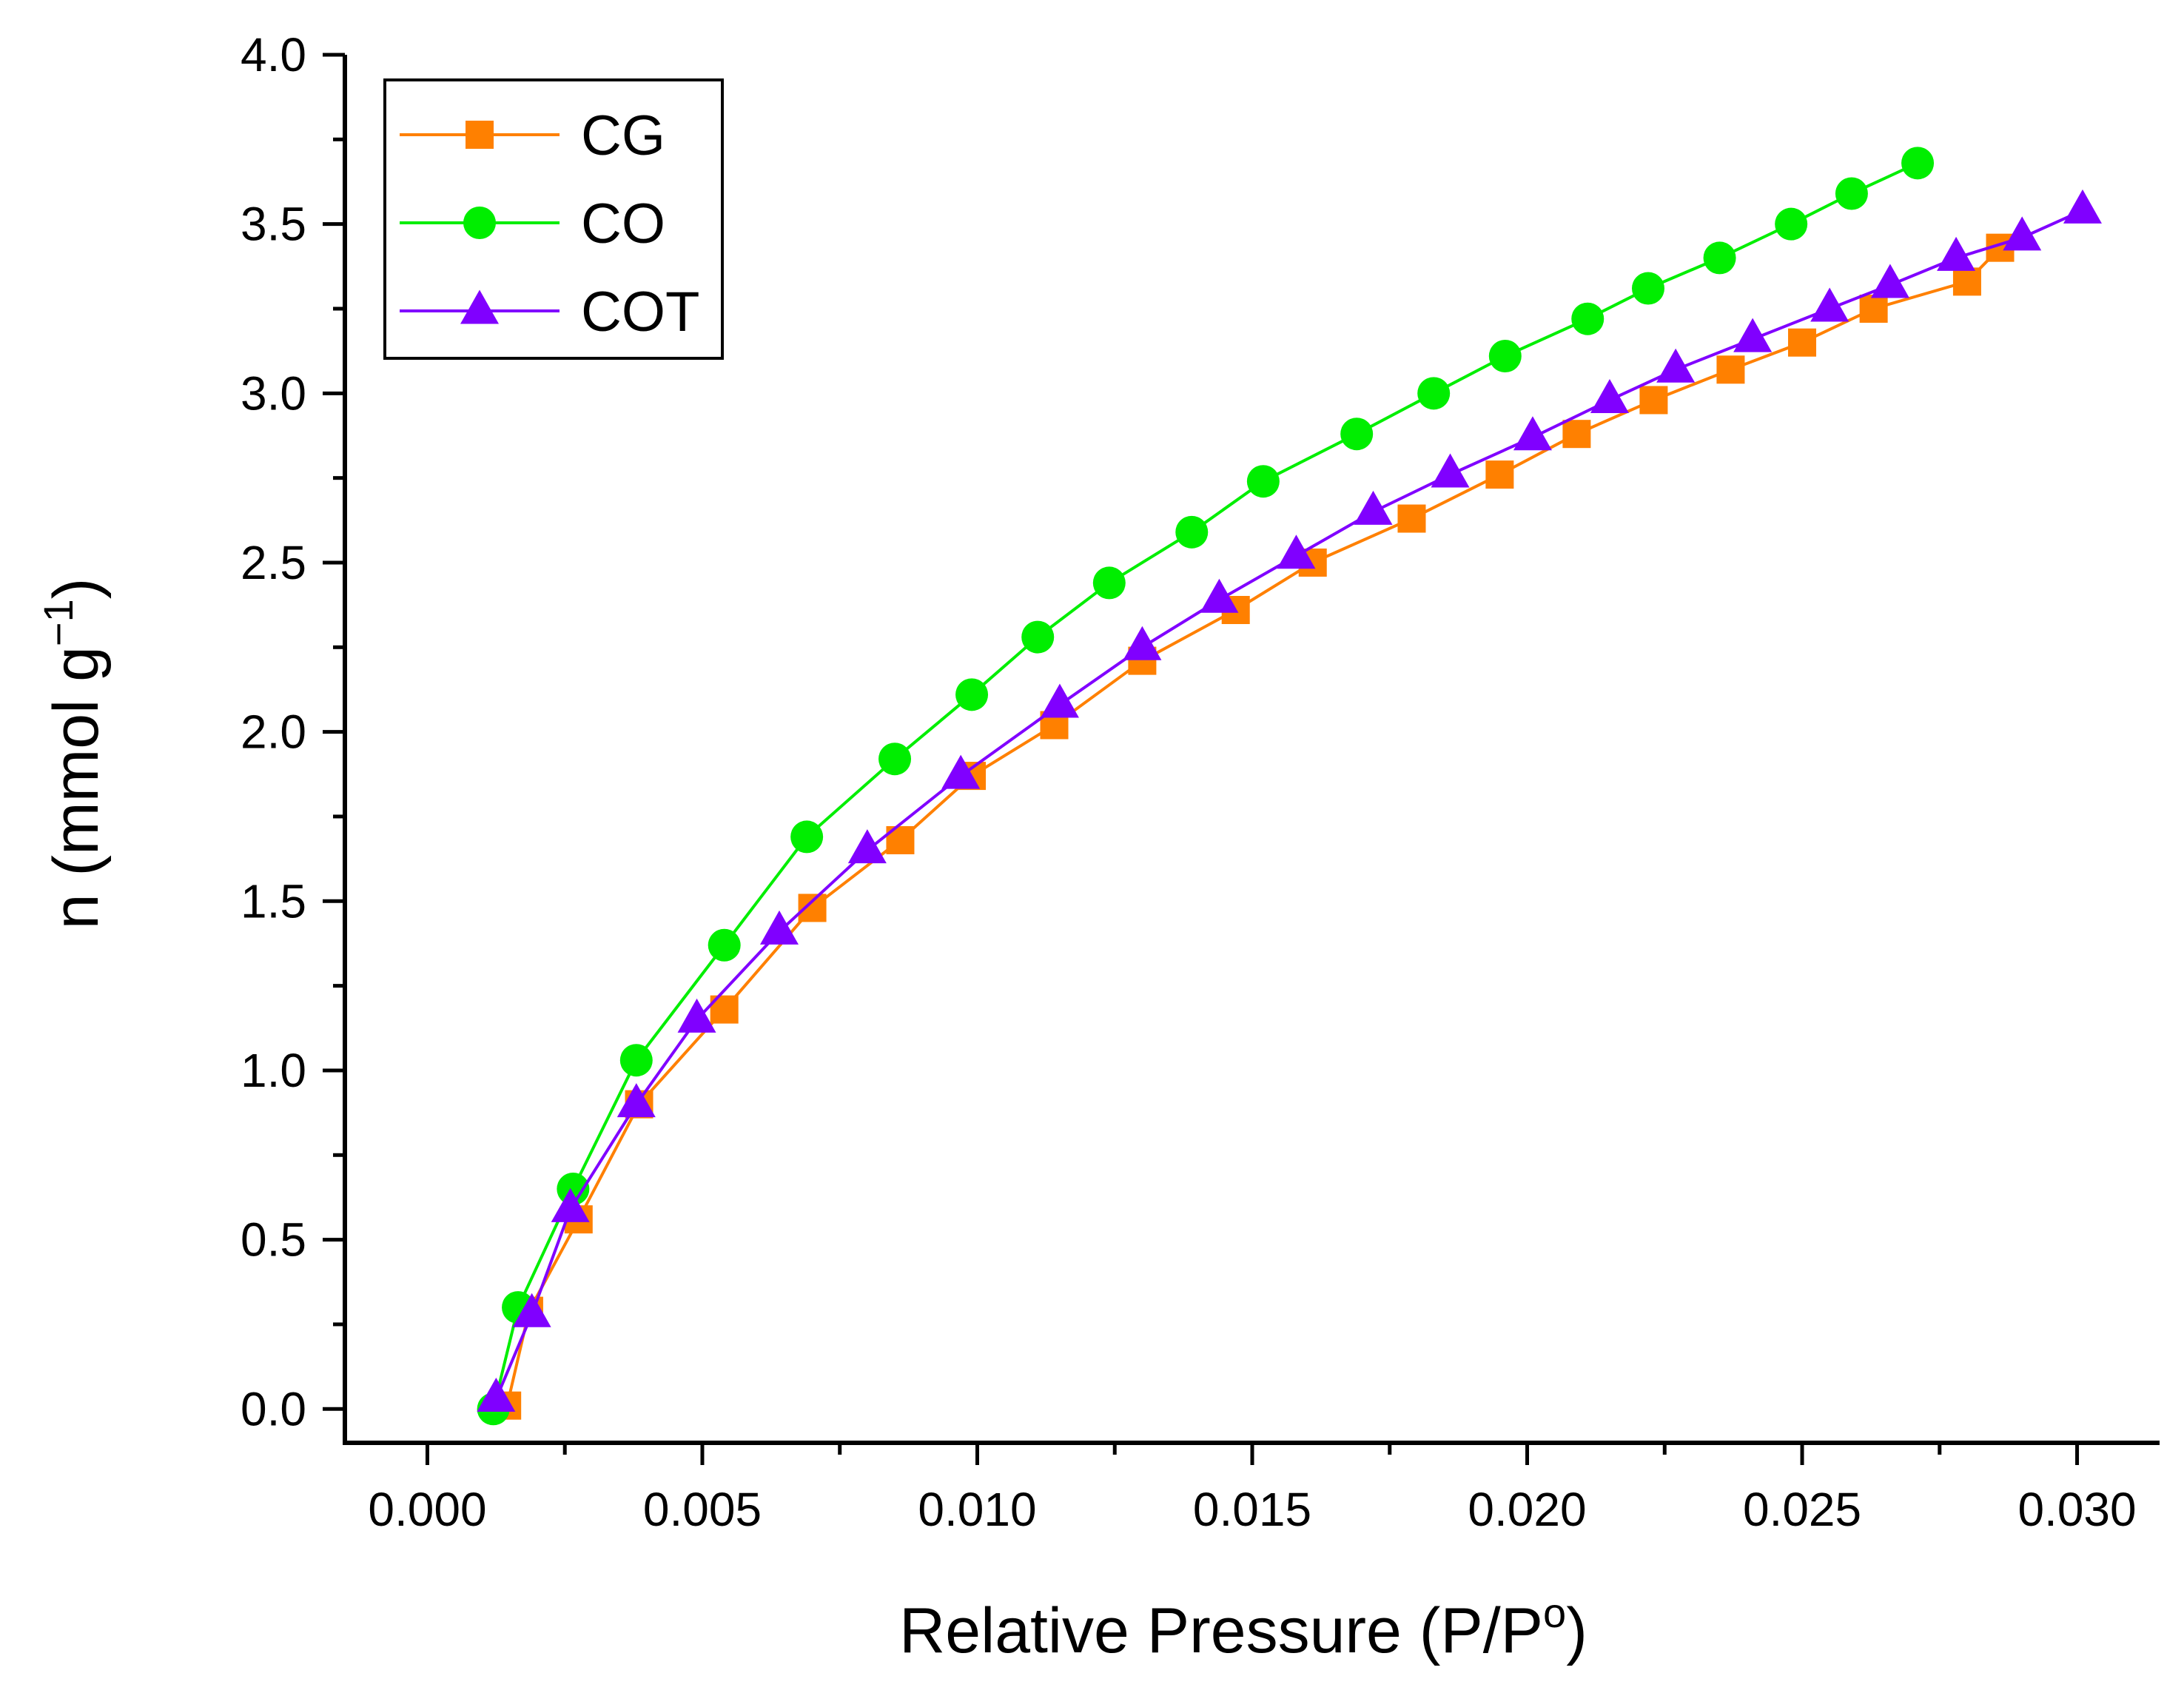  What do you see at coordinates (977, 1509) in the screenshot?
I see `x-tick-label: 0.010` at bounding box center [977, 1509].